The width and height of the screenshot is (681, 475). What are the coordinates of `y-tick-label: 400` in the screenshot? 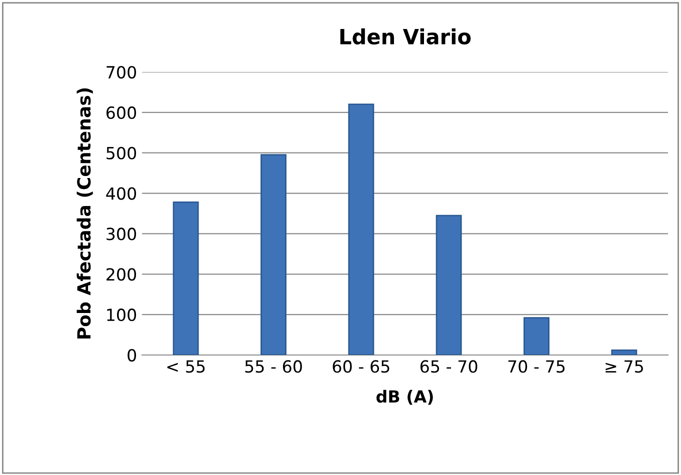 It's located at (121, 193).